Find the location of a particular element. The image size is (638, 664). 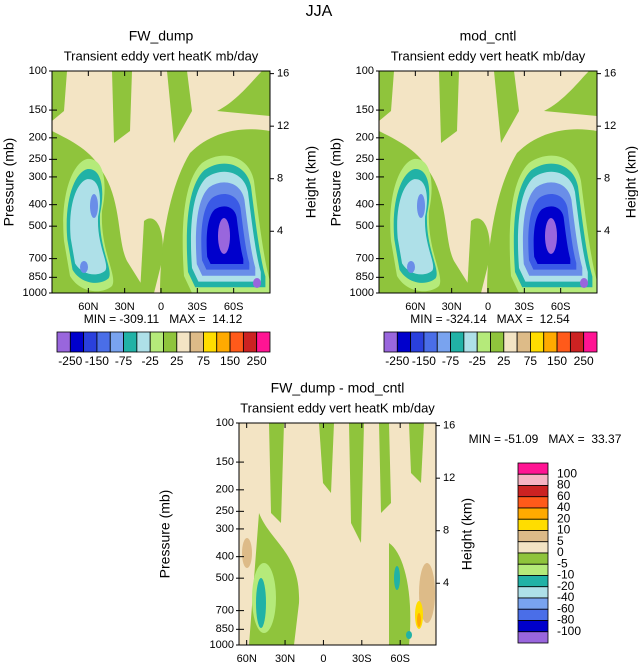

colorbar-label: -40 is located at coordinates (566, 597).